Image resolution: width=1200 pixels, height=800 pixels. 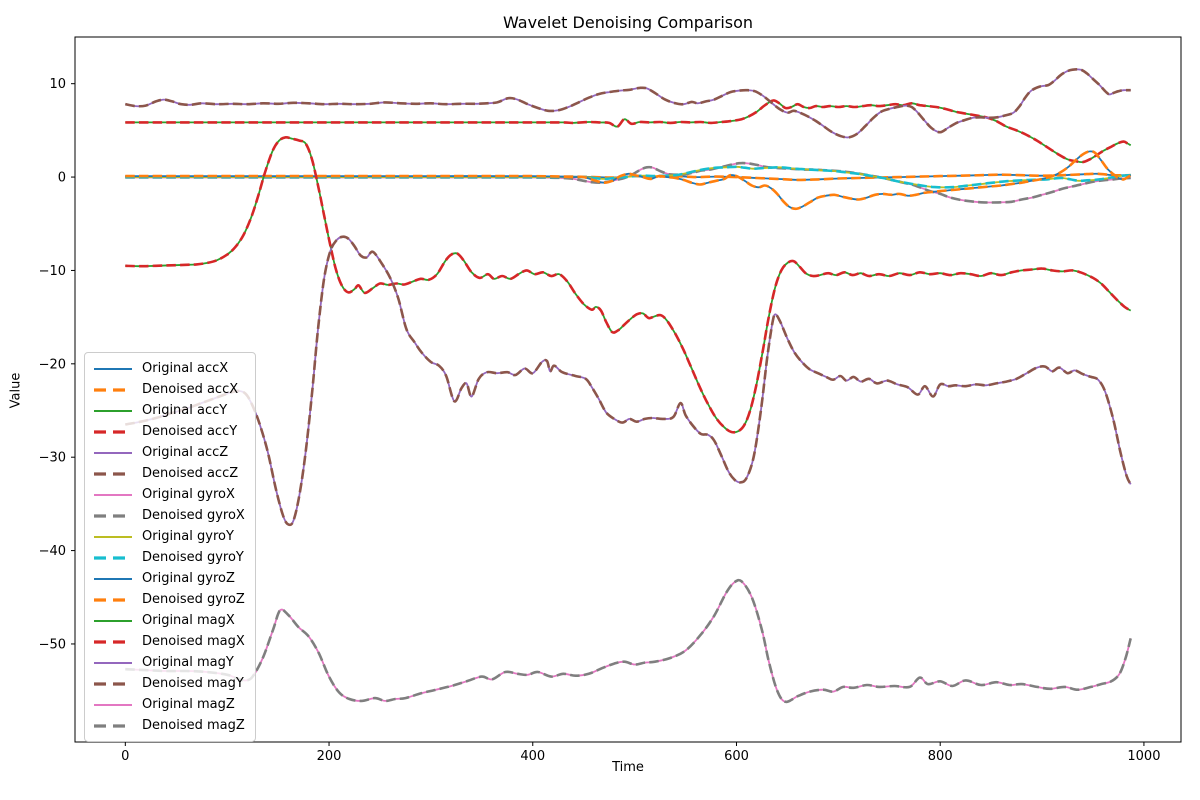 What do you see at coordinates (193, 599) in the screenshot?
I see `legend-label: Denoised gyroZ` at bounding box center [193, 599].